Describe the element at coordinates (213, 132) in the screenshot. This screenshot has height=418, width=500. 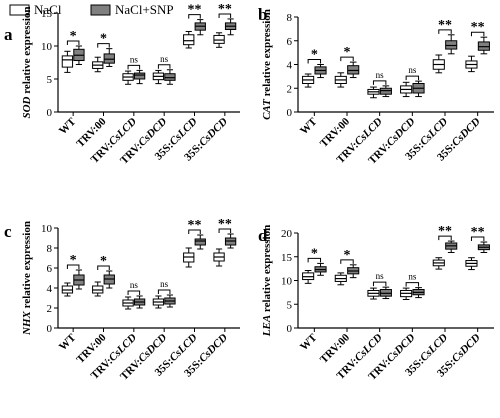
I see `panel-a-xtick-gene: CsDCD` at that location.